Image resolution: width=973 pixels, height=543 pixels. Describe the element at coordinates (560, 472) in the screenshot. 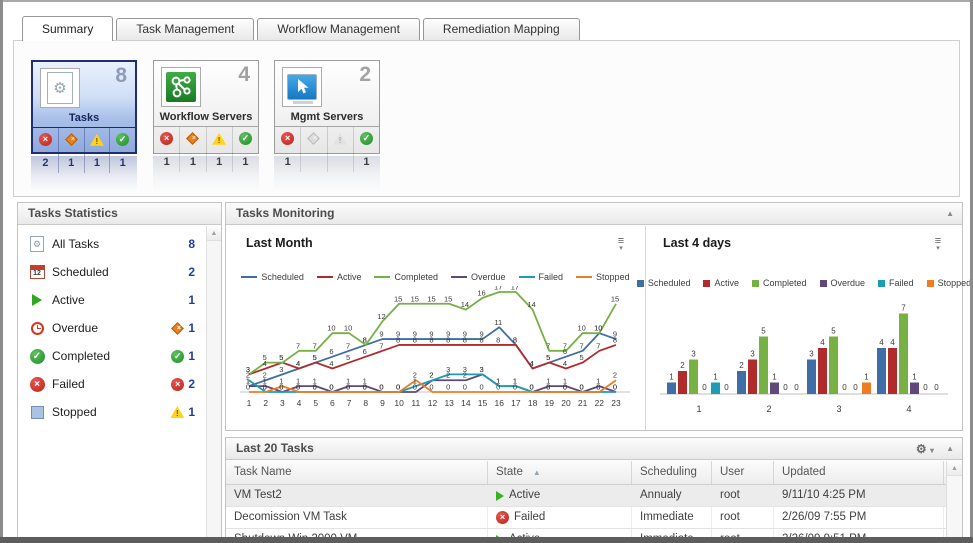

I see `column-header-state: State ▲` at that location.